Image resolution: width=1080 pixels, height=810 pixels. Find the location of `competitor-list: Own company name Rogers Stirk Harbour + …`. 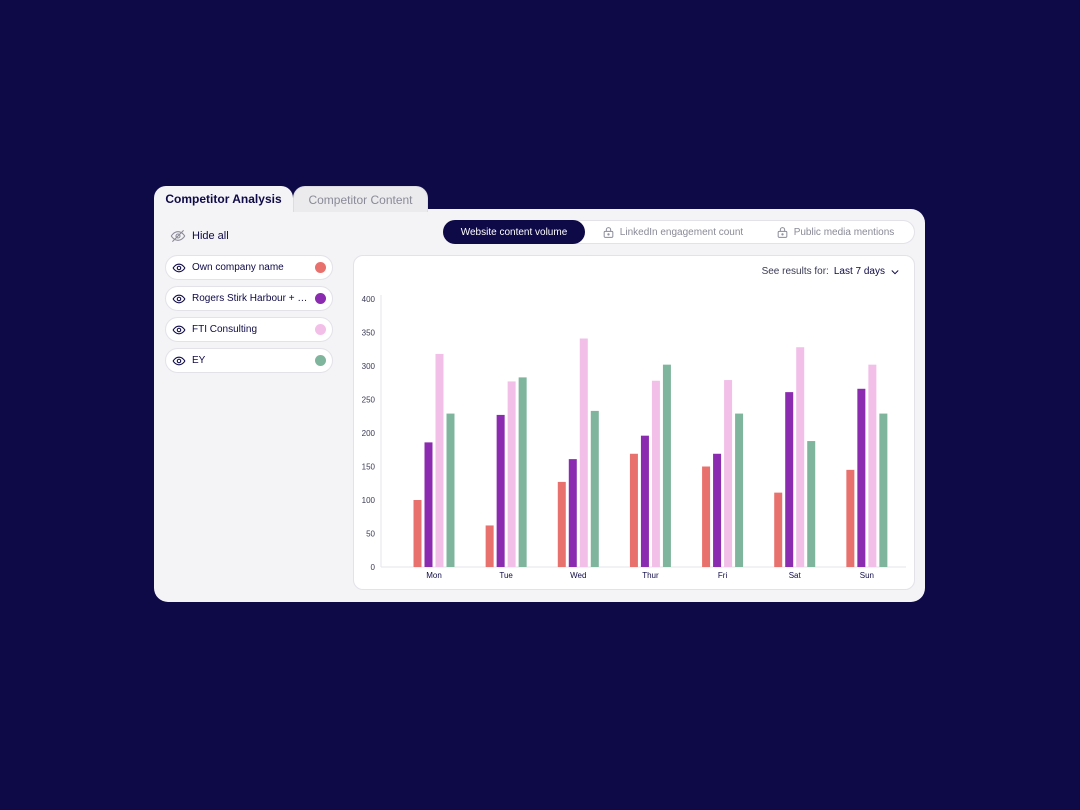

competitor-list: Own company name Rogers Stirk Harbour + … is located at coordinates (249, 317).